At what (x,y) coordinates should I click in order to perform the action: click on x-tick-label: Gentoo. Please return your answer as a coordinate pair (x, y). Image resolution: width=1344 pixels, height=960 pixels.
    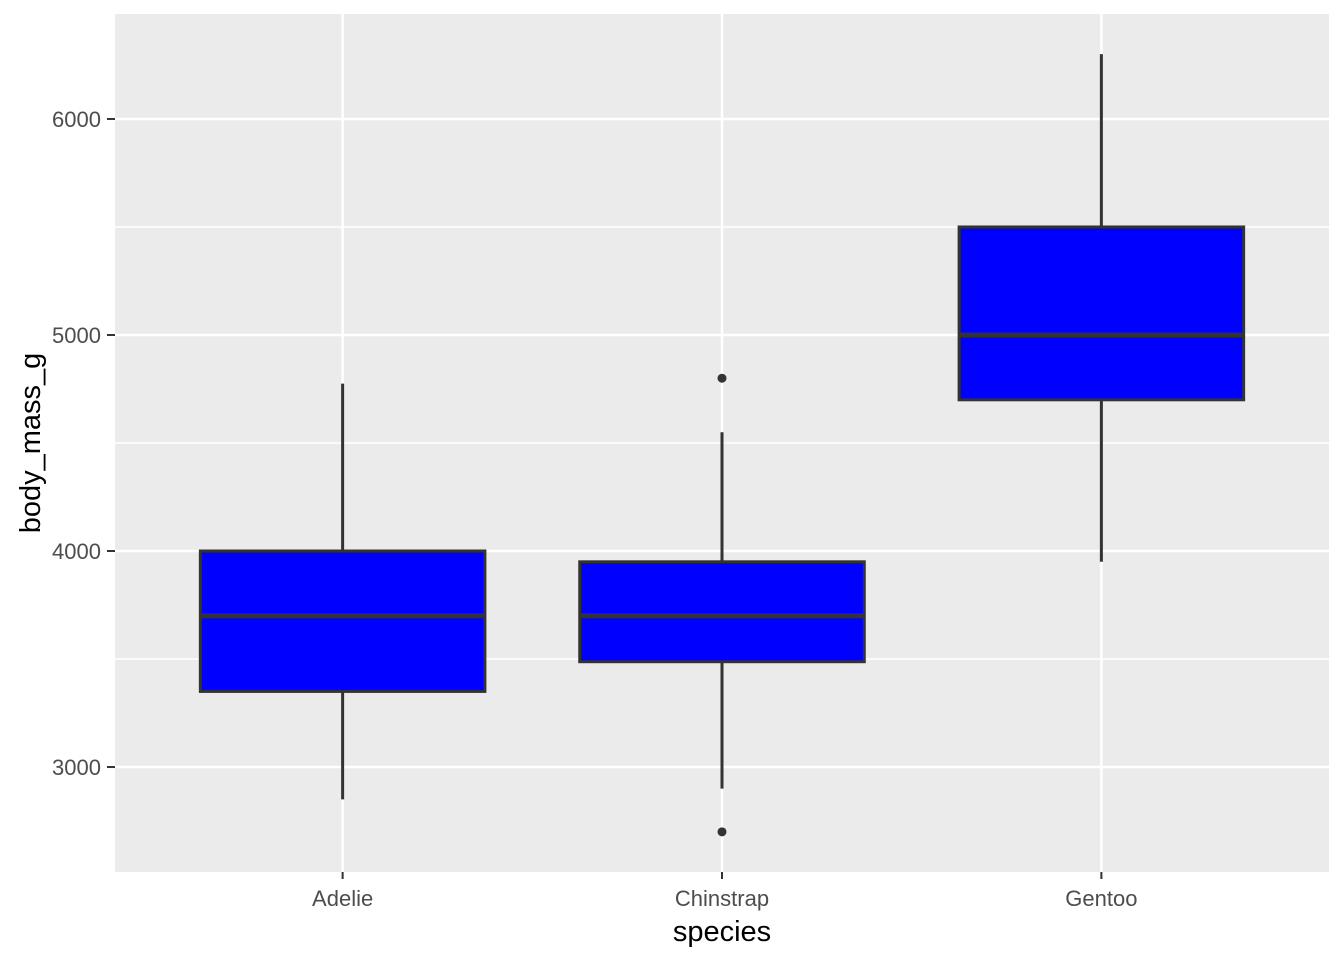
    Looking at the image, I should click on (1101, 898).